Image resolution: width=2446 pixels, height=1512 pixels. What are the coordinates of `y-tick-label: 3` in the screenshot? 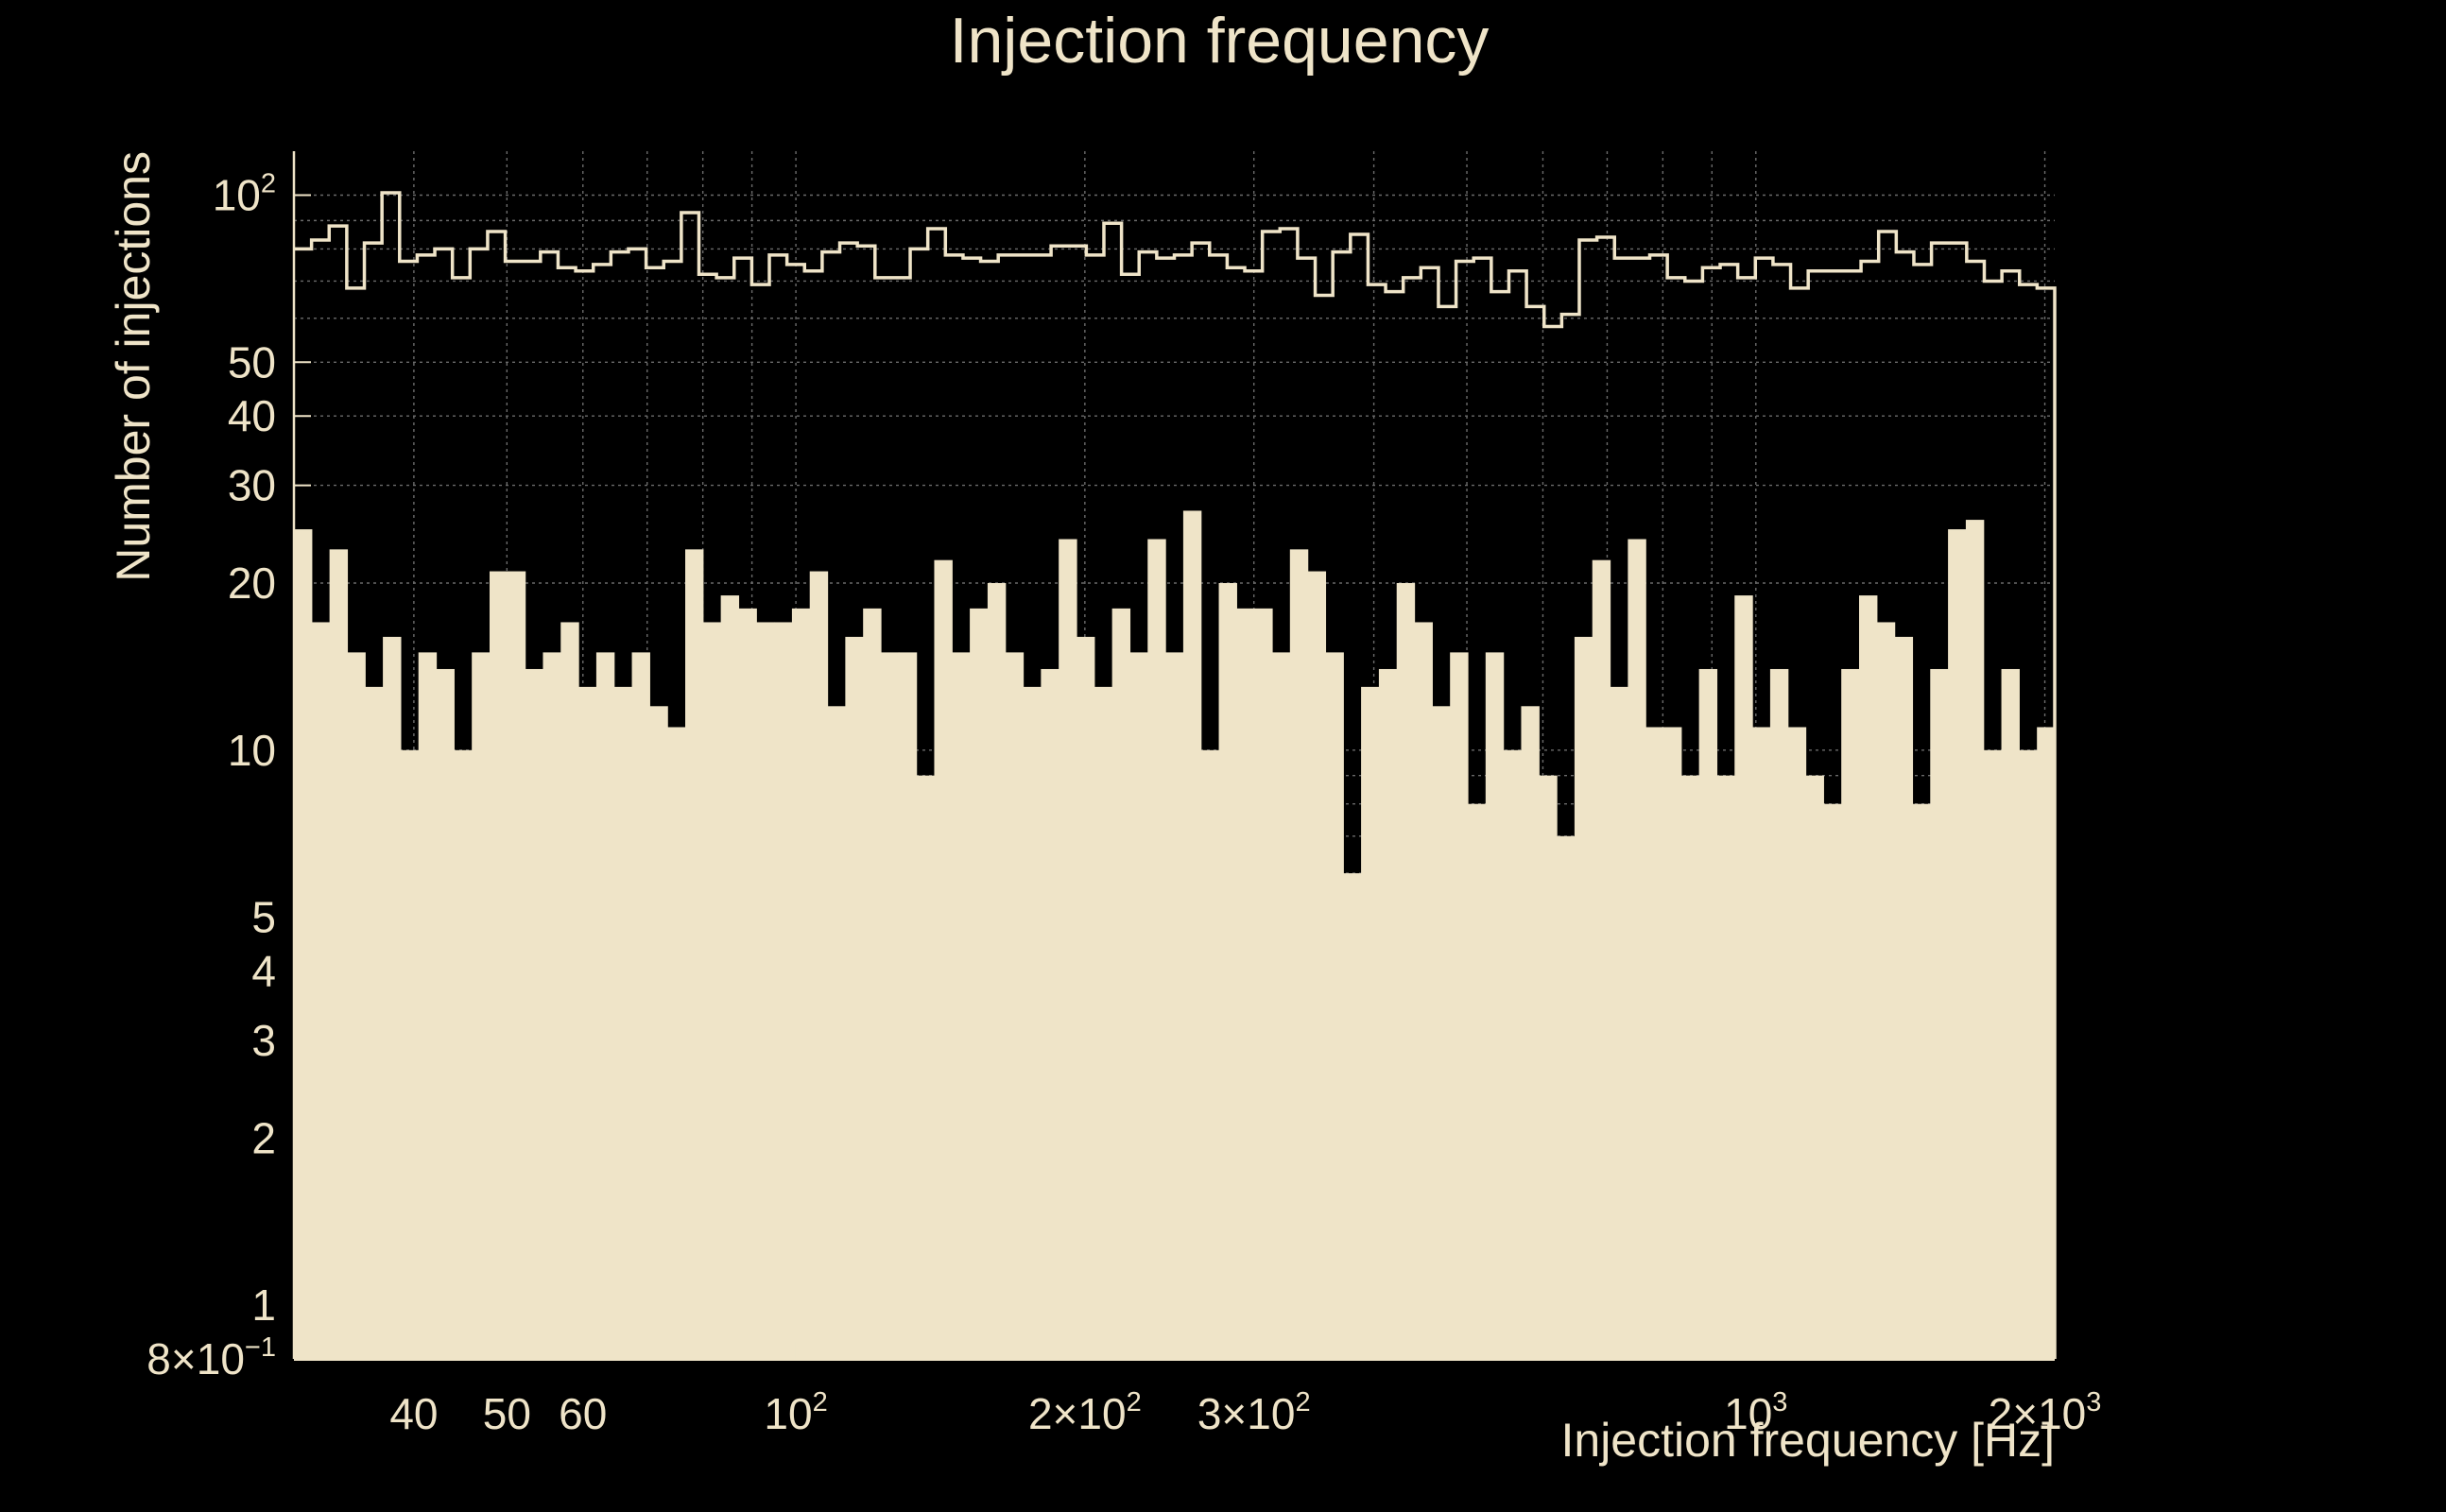 It's located at (263, 1040).